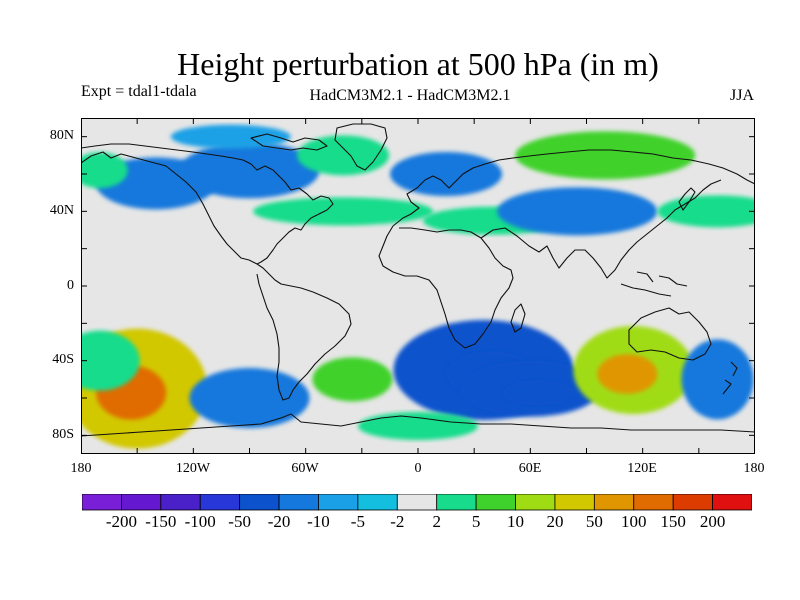 The image size is (800, 600). I want to click on coastline-eurasia-africa, so click(573, 188).